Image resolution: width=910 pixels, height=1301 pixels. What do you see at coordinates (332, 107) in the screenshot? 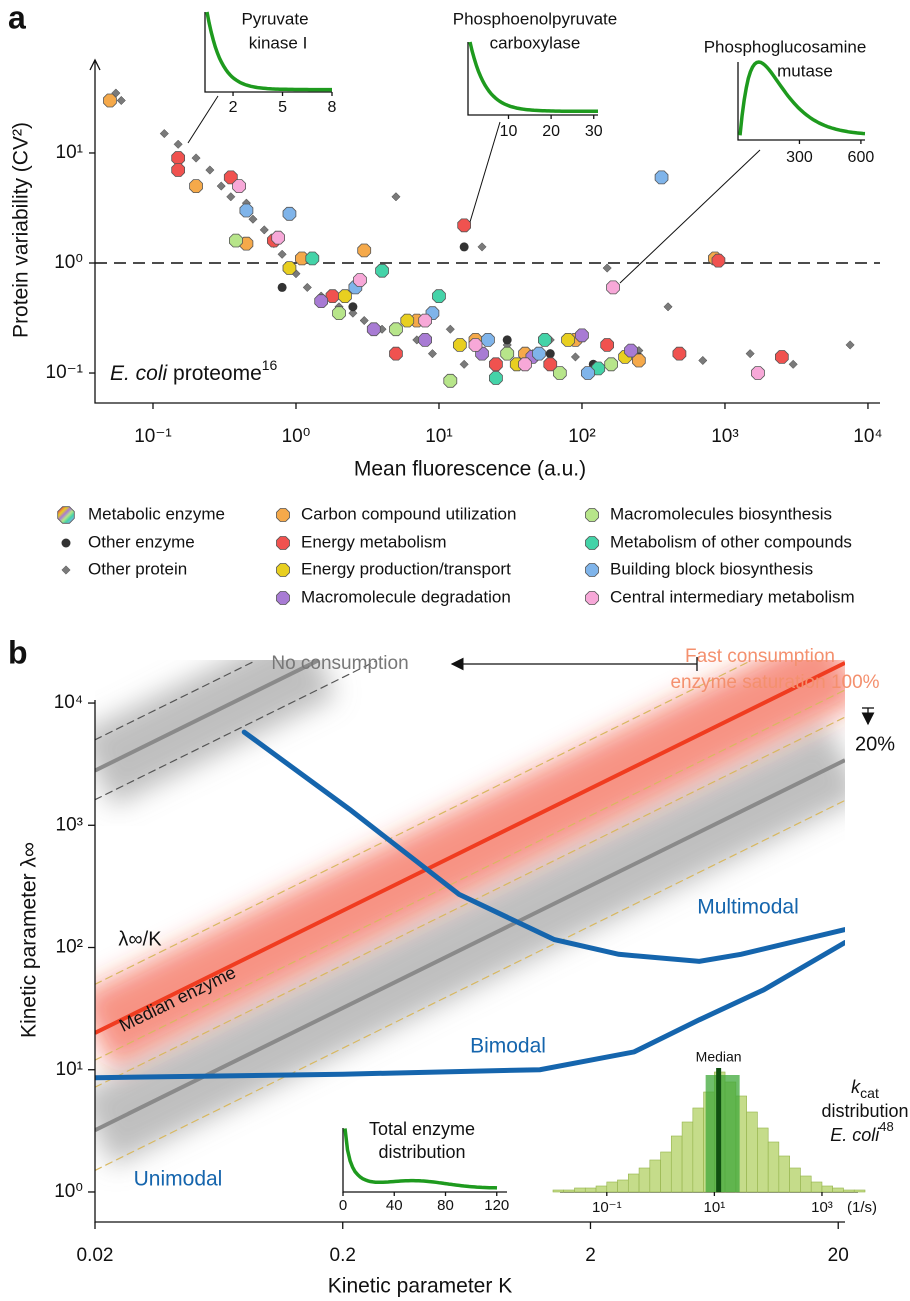
I see `inset-tick-label: 8` at bounding box center [332, 107].